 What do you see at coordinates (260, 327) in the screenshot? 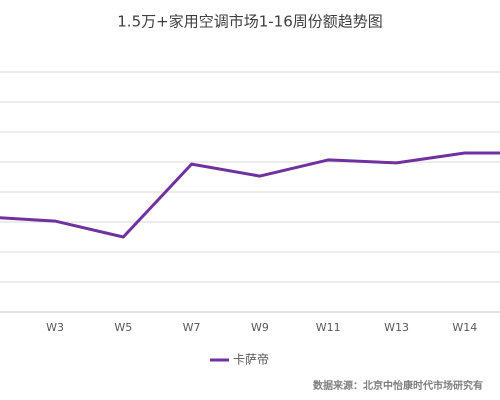
I see `x-tick-label: W9` at bounding box center [260, 327].